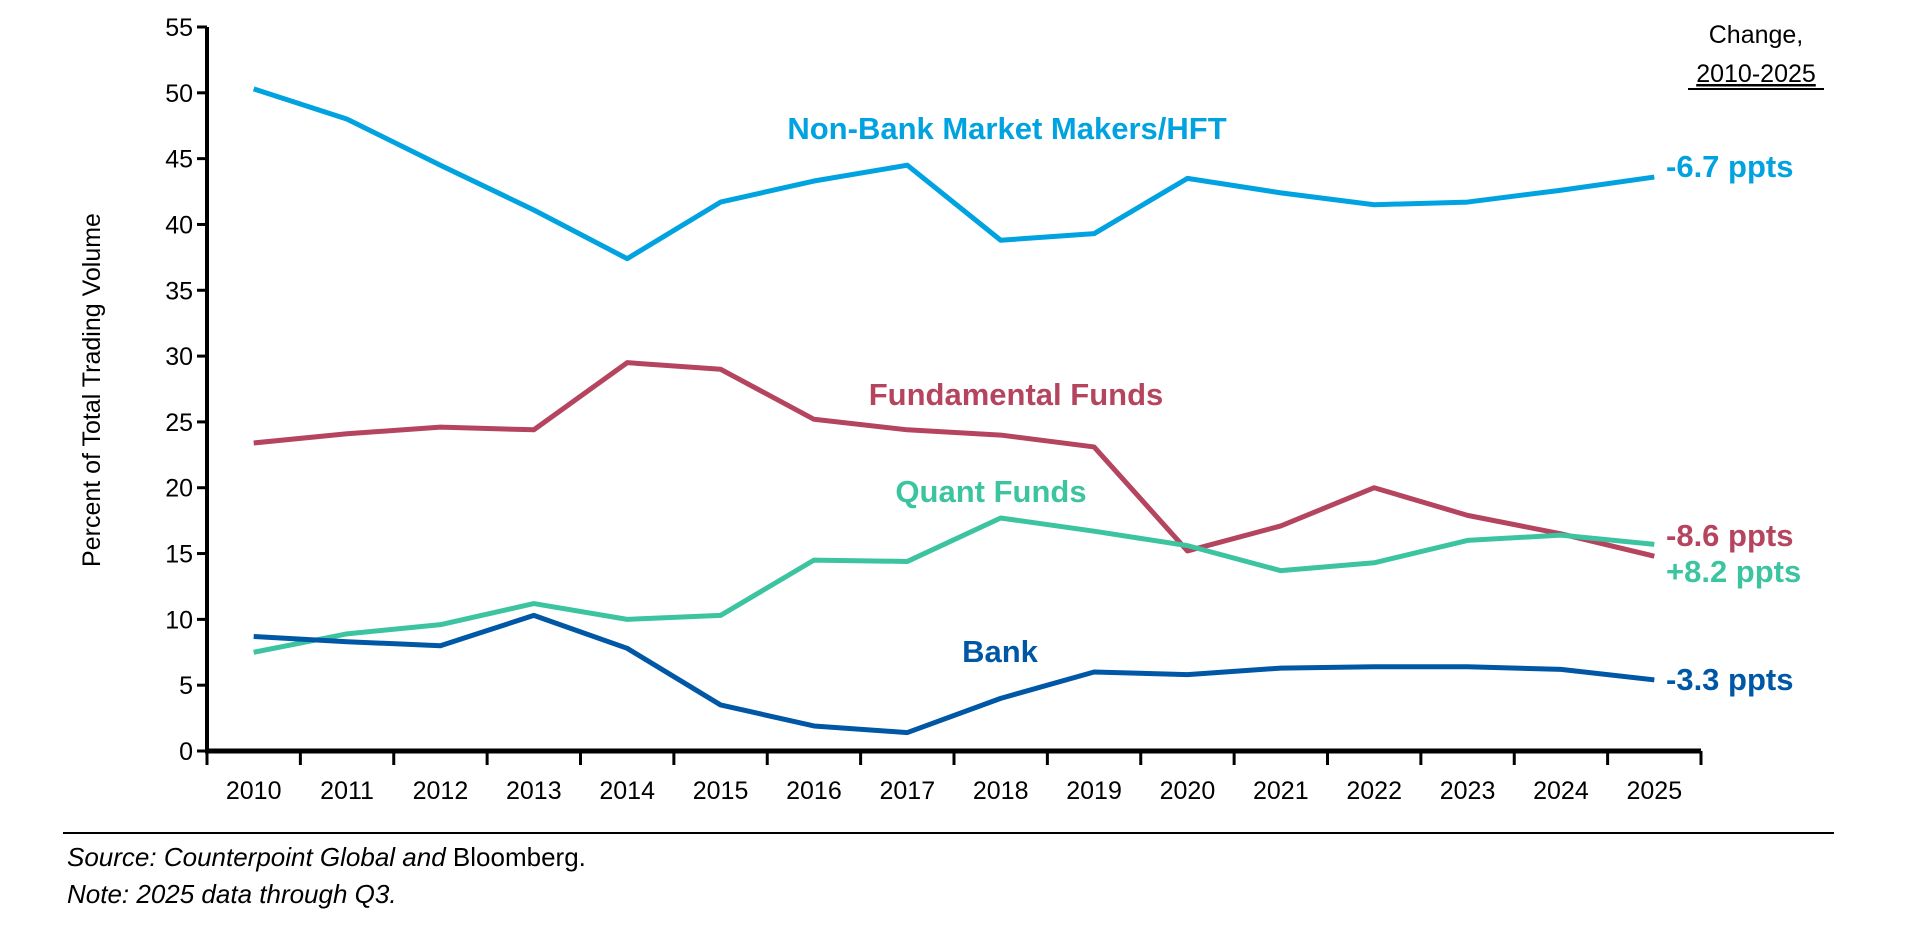 This screenshot has width=1912, height=928. Describe the element at coordinates (721, 791) in the screenshot. I see `x-tick-label: 2015` at that location.